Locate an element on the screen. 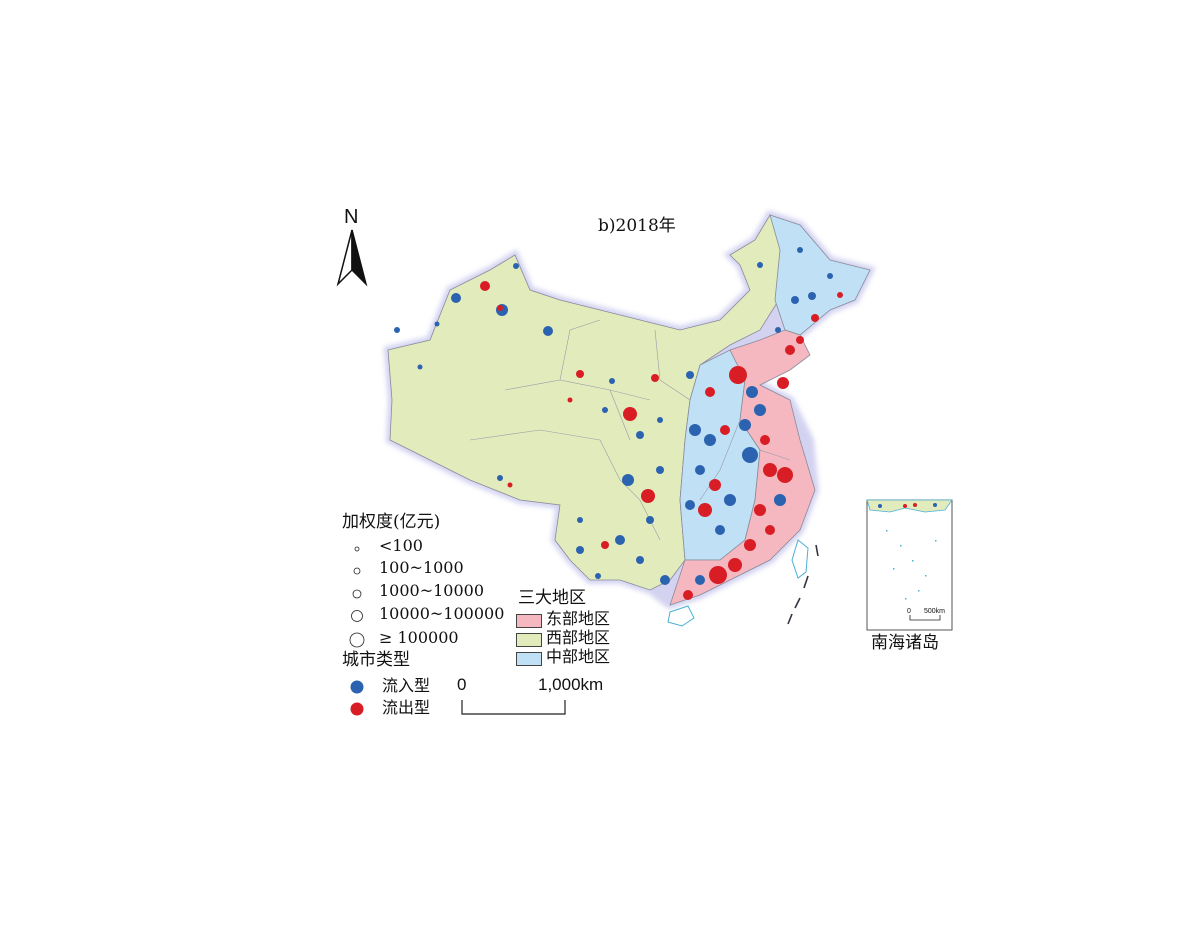 The image size is (1196, 926). map-title: b)2018年 is located at coordinates (637, 226).